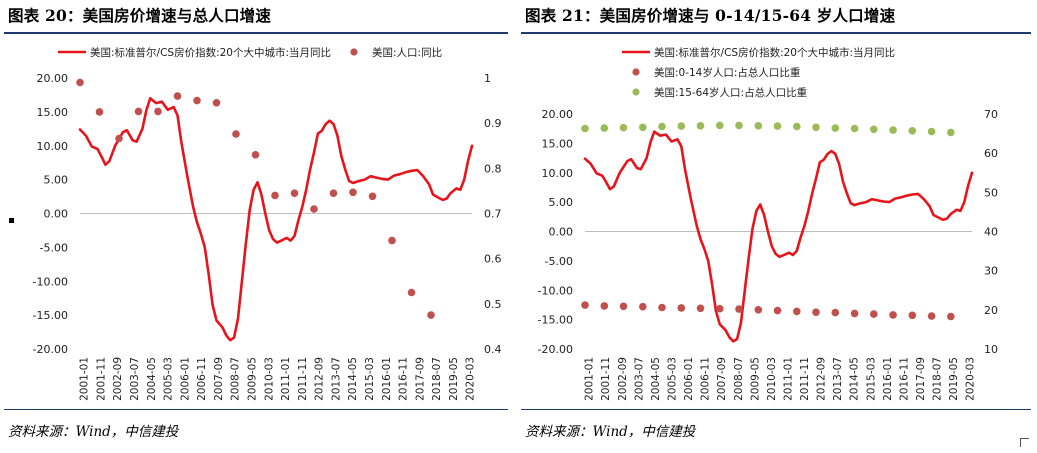 Image resolution: width=1037 pixels, height=453 pixels. Describe the element at coordinates (493, 349) in the screenshot. I see `y-right-tick-label: 0.4` at that location.